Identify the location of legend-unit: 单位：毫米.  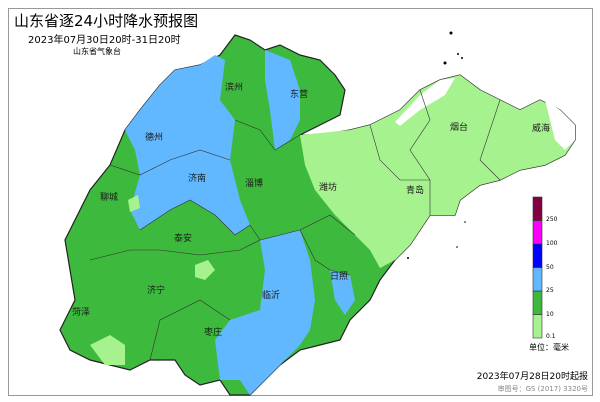
(549, 347).